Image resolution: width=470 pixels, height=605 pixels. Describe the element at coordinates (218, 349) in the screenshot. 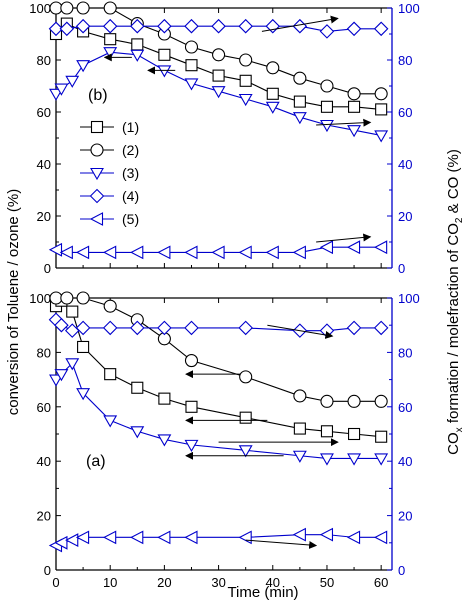

I see `series-circle` at that location.